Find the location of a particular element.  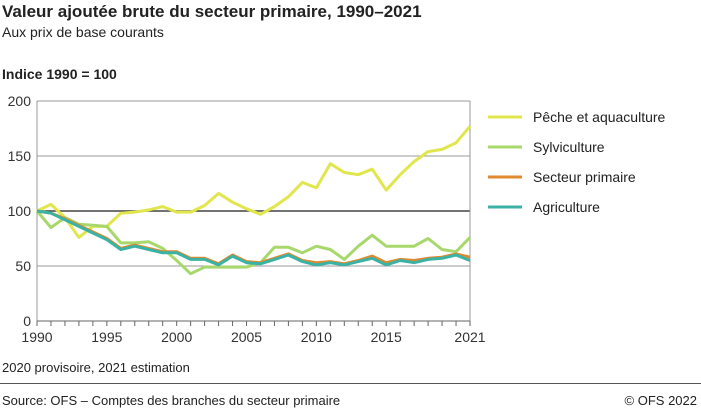

x-tick-label: 2015 is located at coordinates (386, 337).